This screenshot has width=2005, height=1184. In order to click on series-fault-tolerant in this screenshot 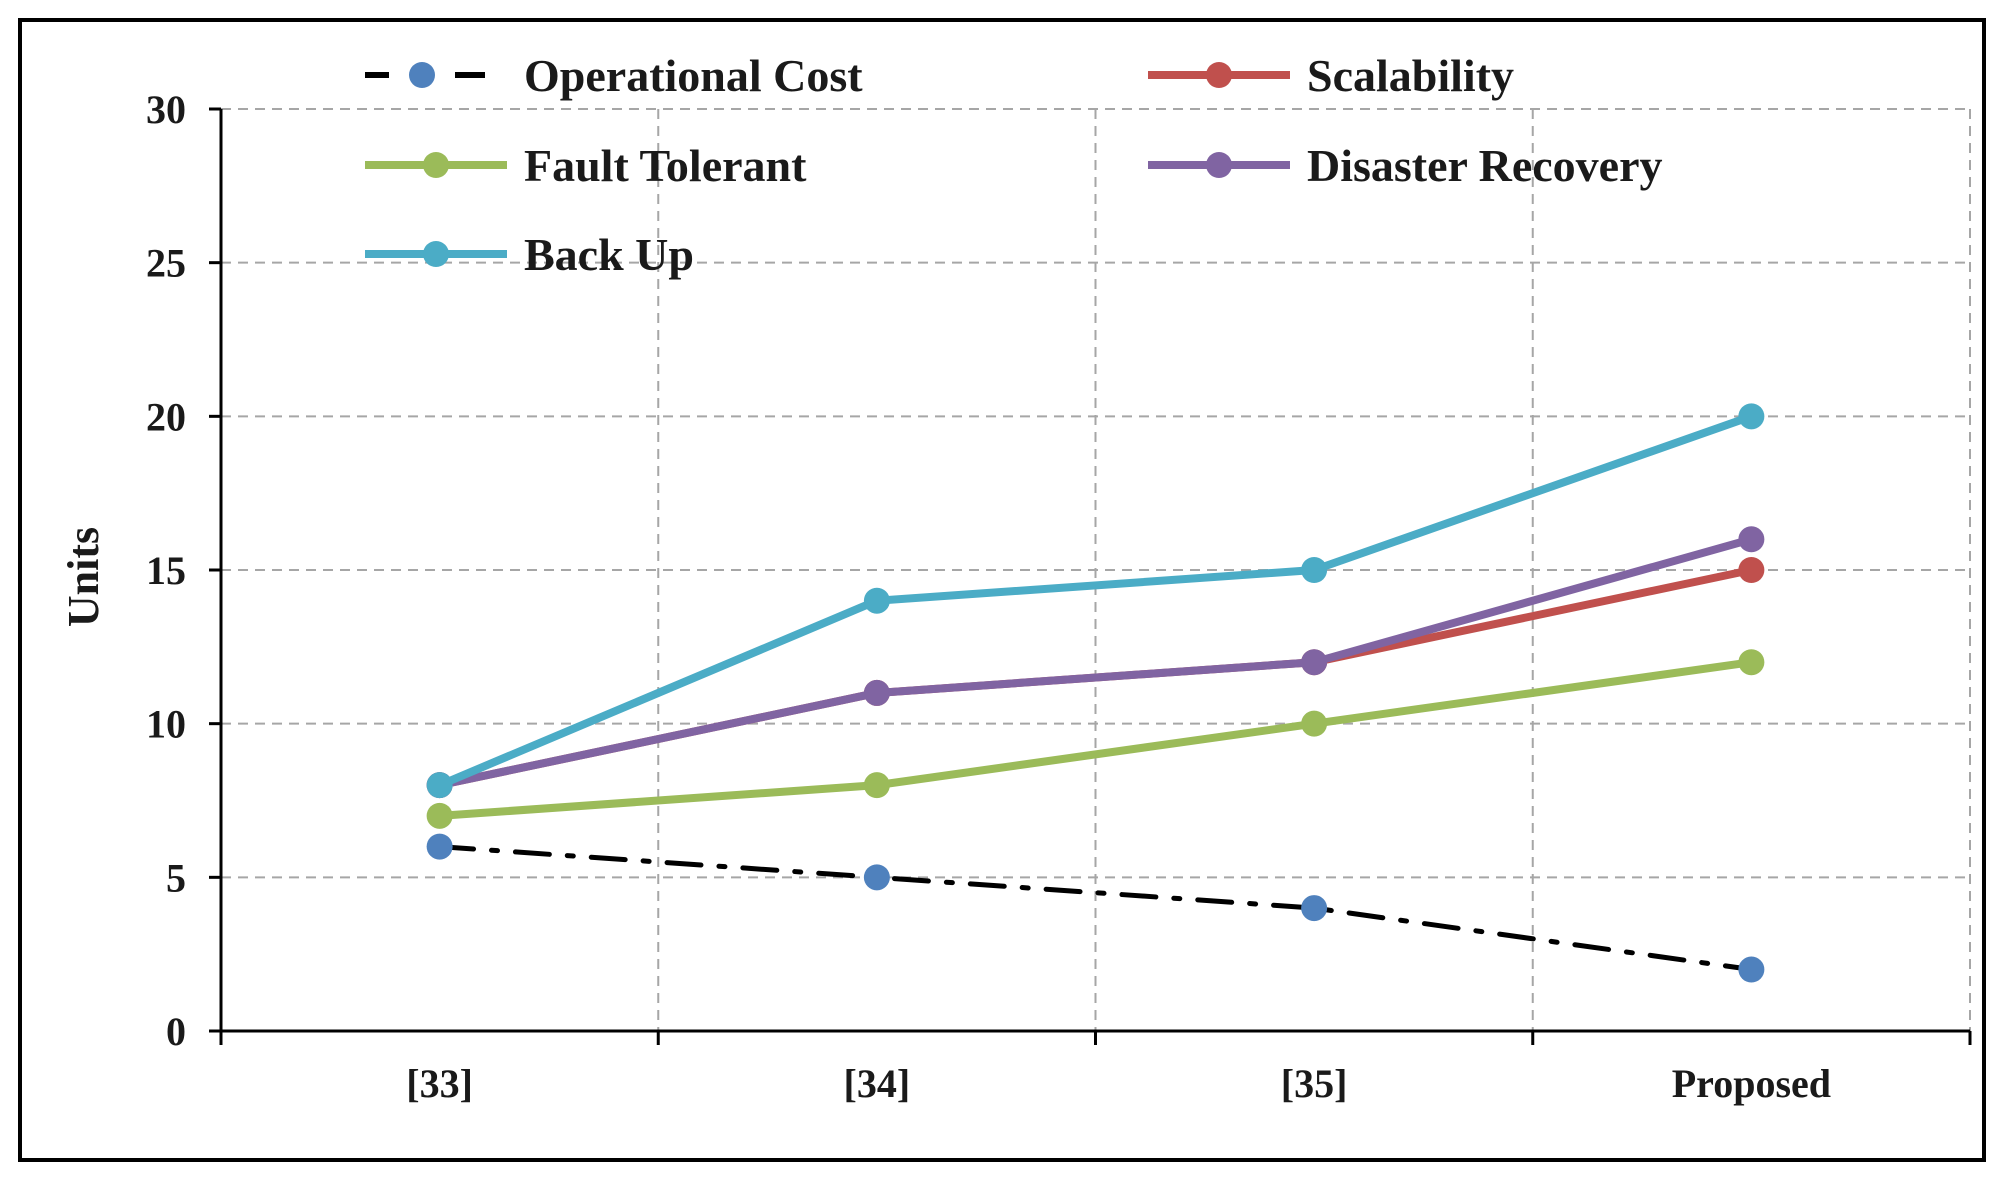, I will do `click(1095, 739)`.